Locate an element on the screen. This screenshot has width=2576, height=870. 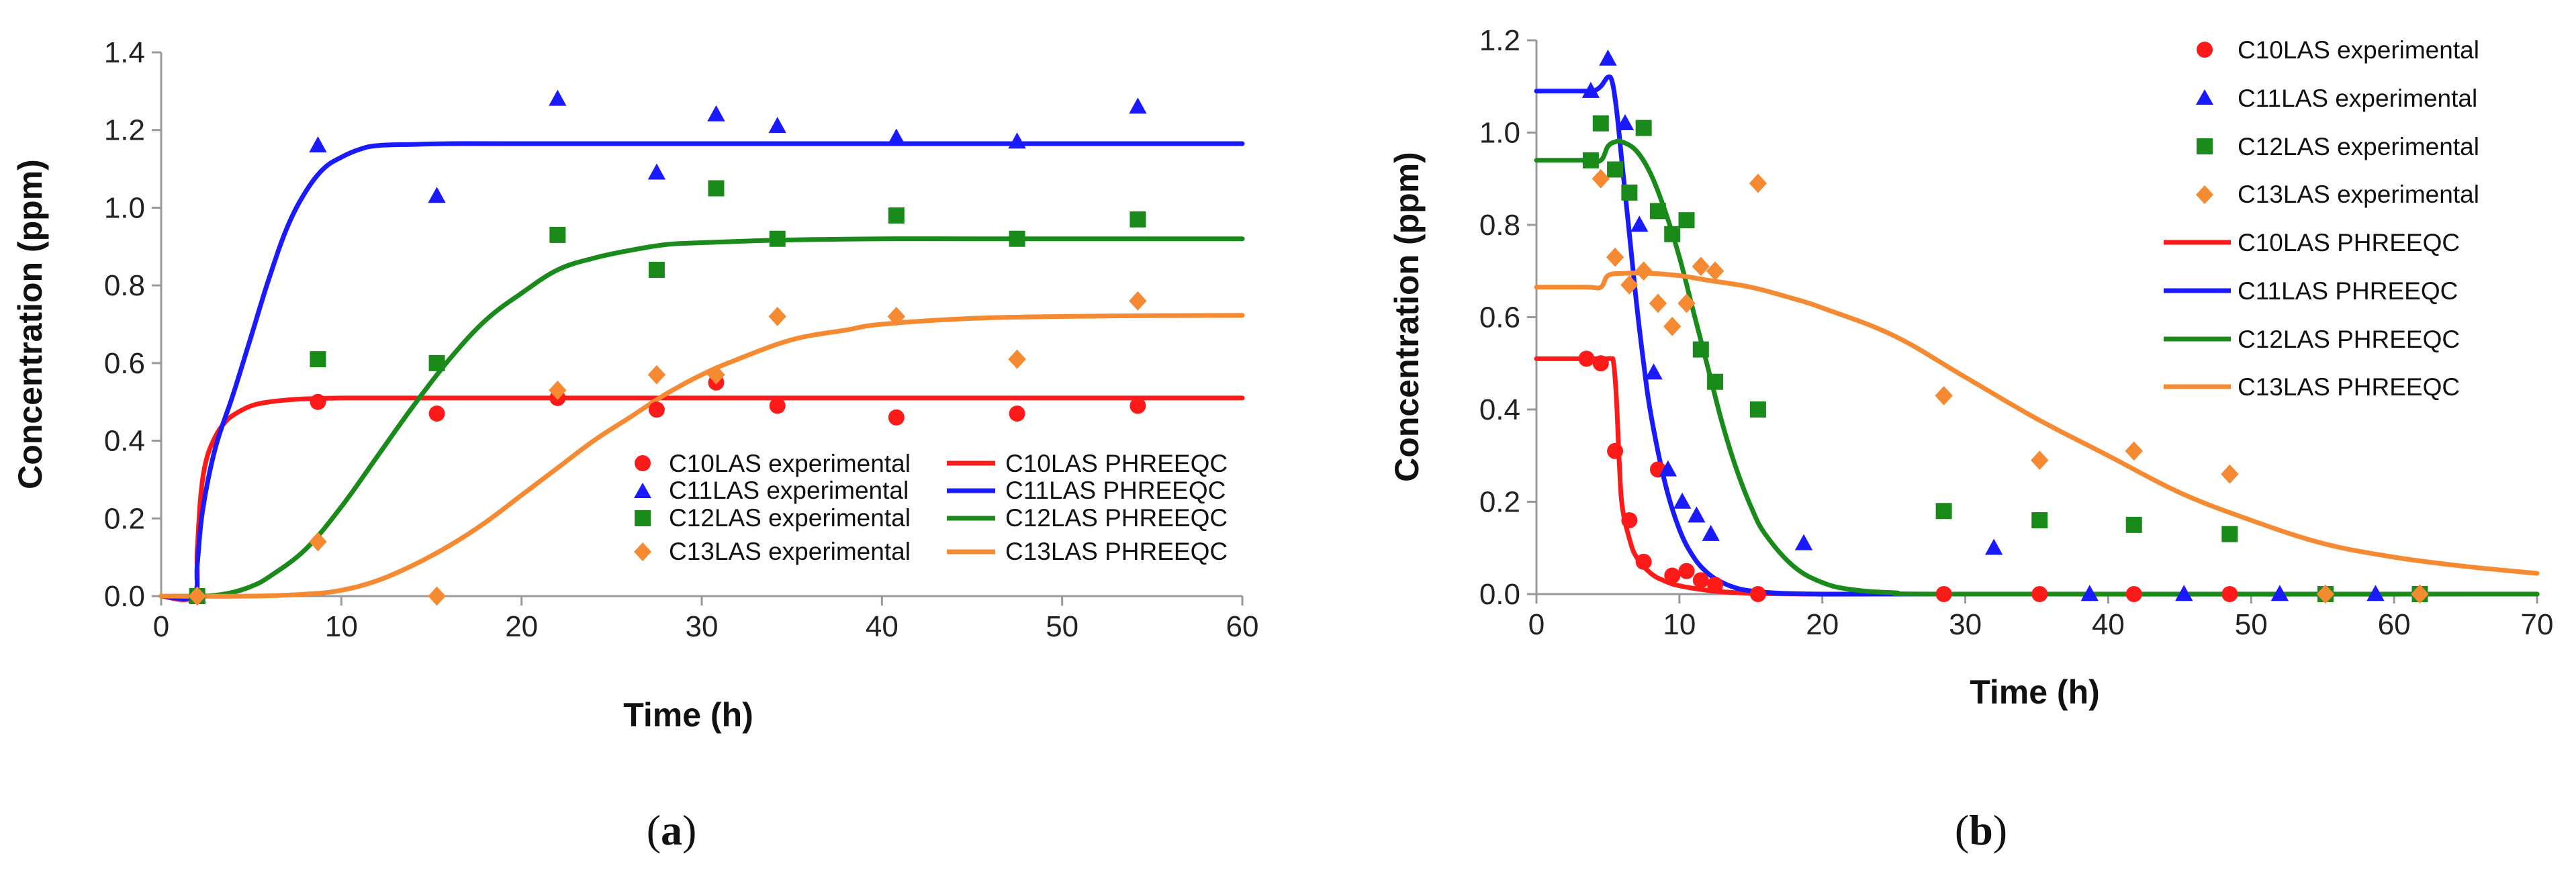
x-tick-label: 70 is located at coordinates (2537, 624).